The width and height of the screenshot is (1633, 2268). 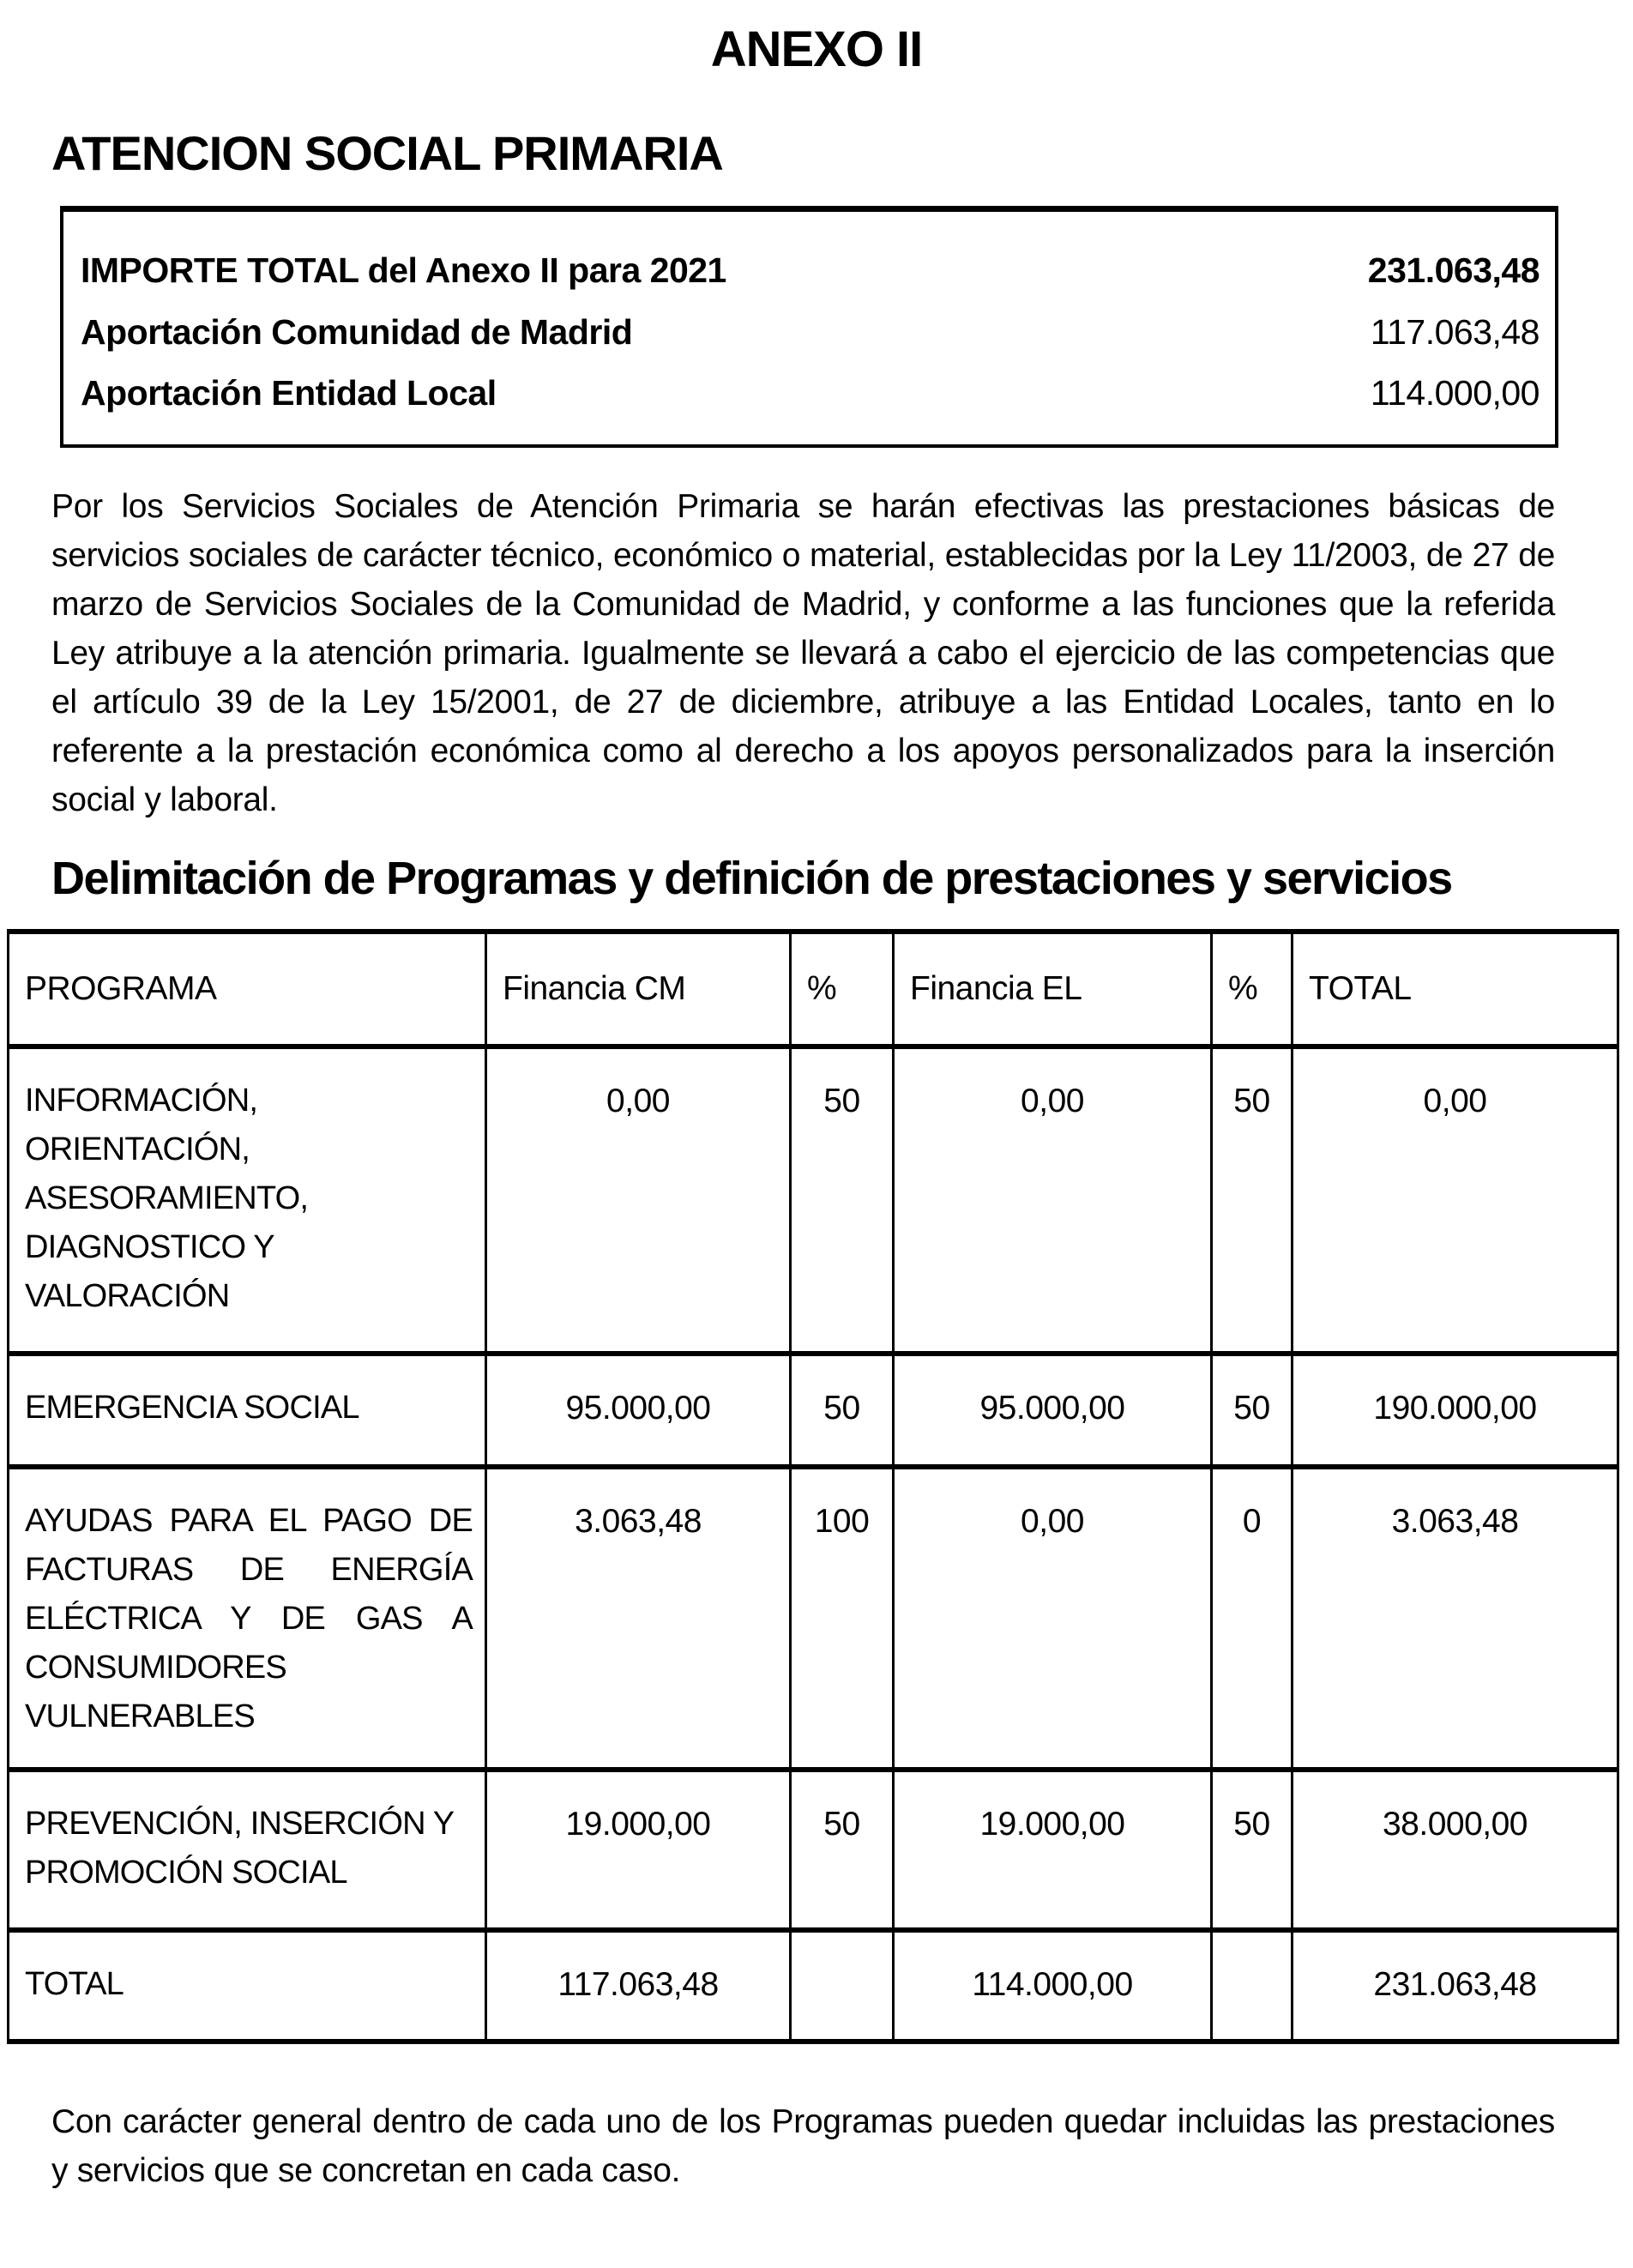 I want to click on summary-value-importe-total: 231.063,48, so click(x=1453, y=270).